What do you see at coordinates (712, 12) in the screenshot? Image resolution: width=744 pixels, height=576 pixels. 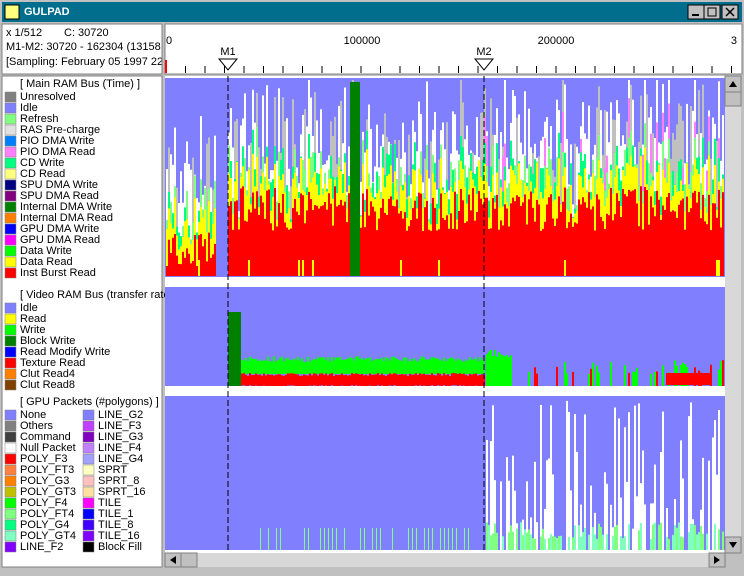 I see `maximize-button` at bounding box center [712, 12].